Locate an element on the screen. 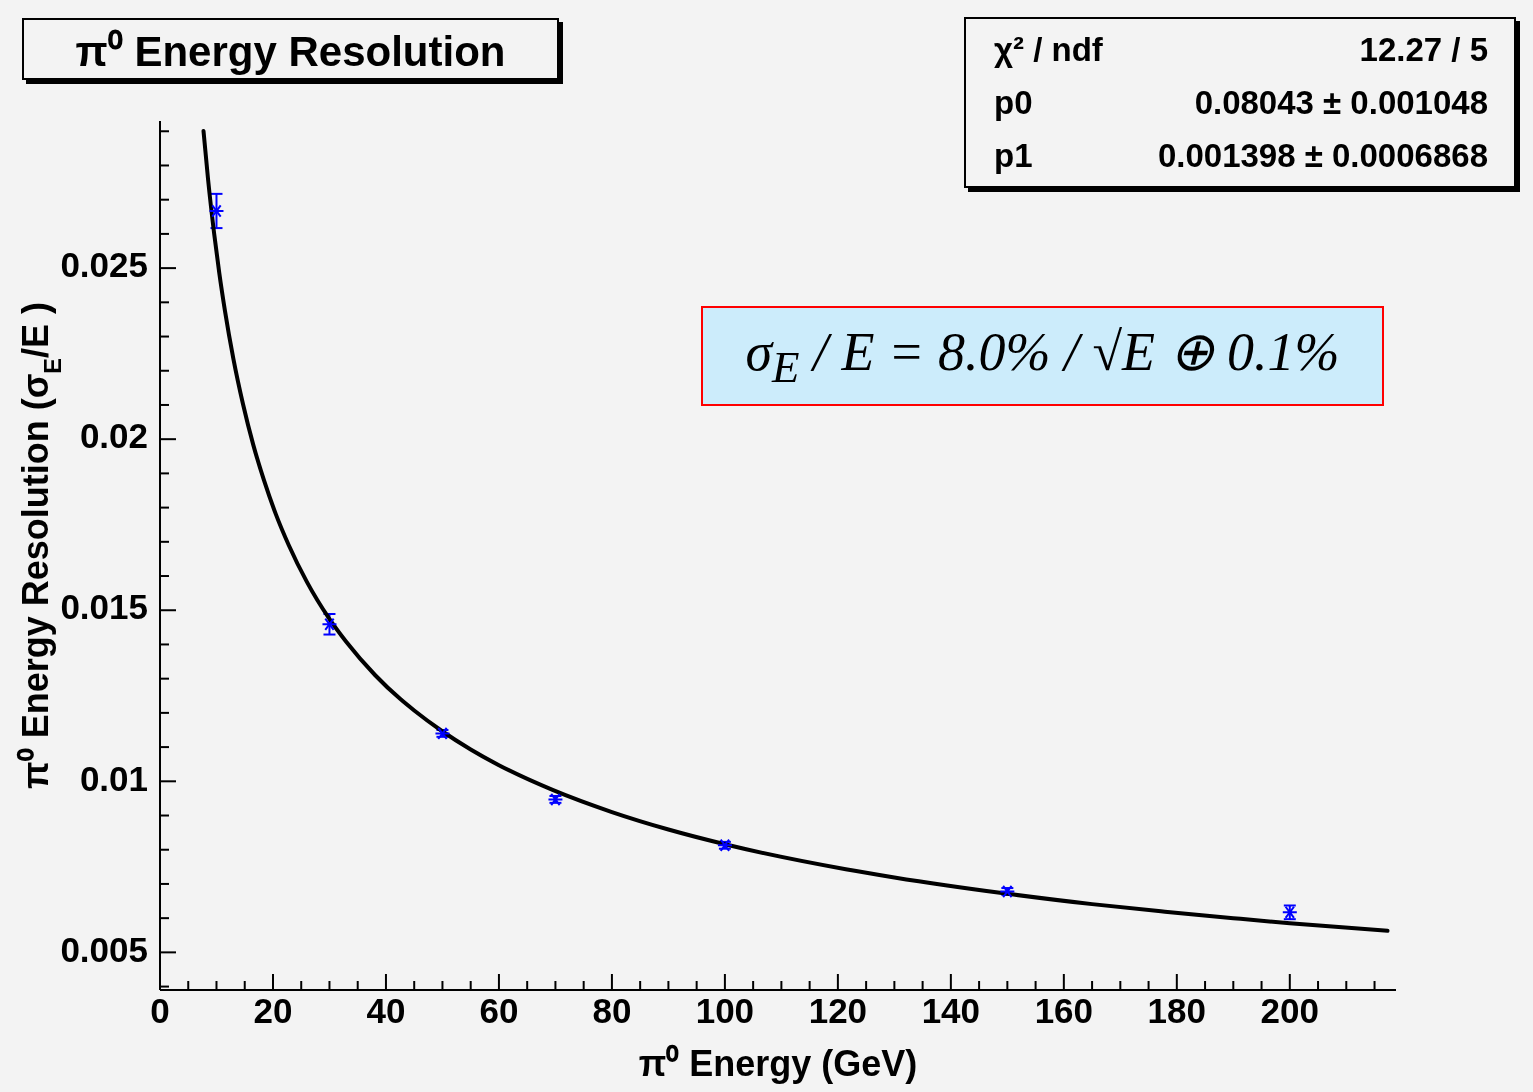 This screenshot has height=1092, width=1533. x-tick-label: 0 is located at coordinates (160, 1011).